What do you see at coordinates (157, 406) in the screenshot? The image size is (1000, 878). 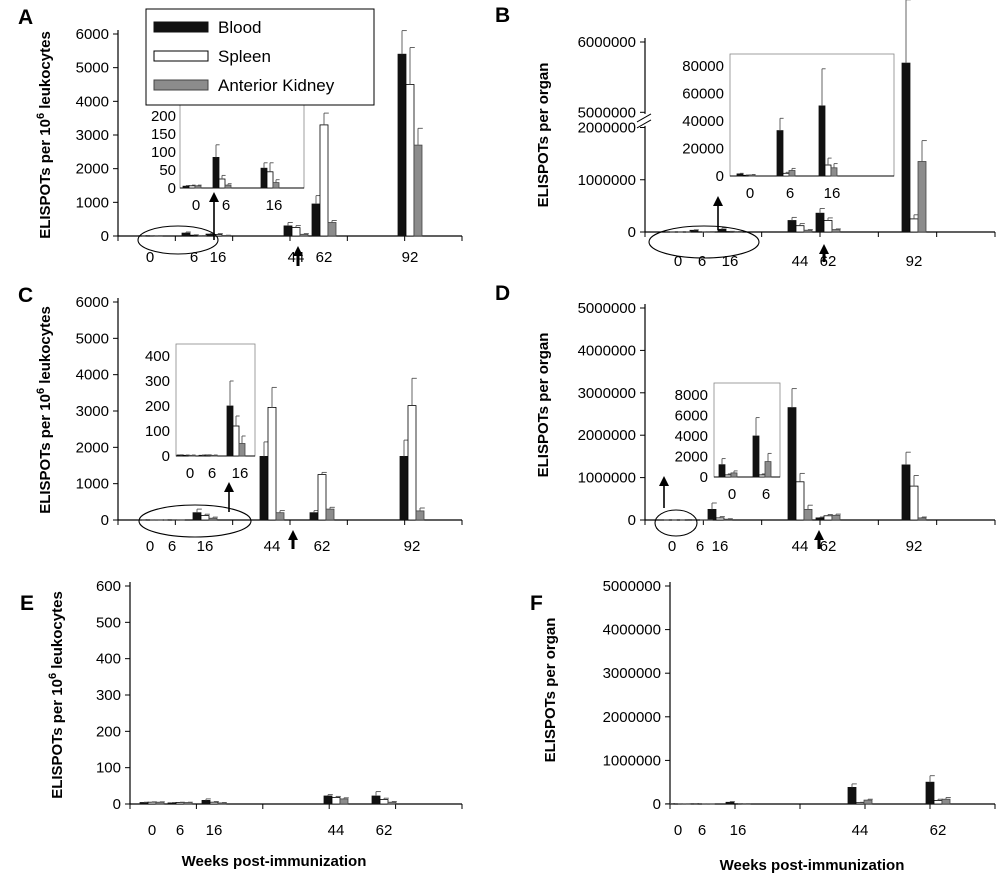 I see `inset-y-tick-label: 200` at bounding box center [157, 406].